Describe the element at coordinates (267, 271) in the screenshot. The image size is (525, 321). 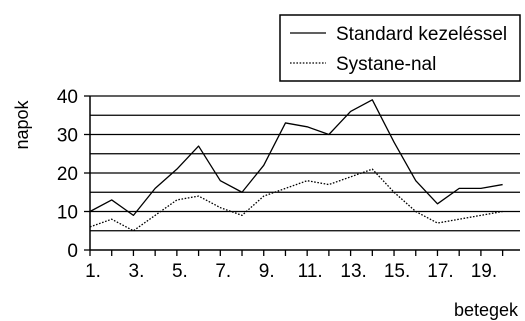
I see `x-tick-label: 9.` at that location.